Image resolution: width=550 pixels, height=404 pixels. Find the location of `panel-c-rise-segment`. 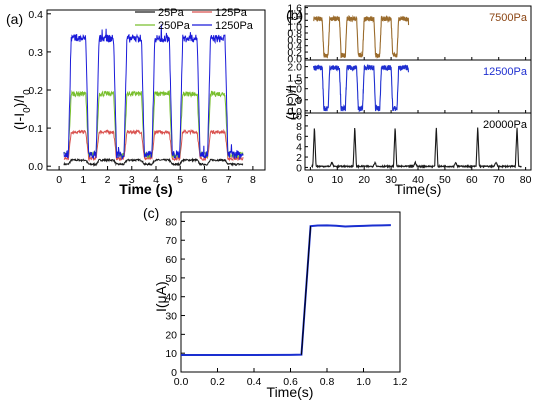

panel-c-rise-segment is located at coordinates (306, 290).